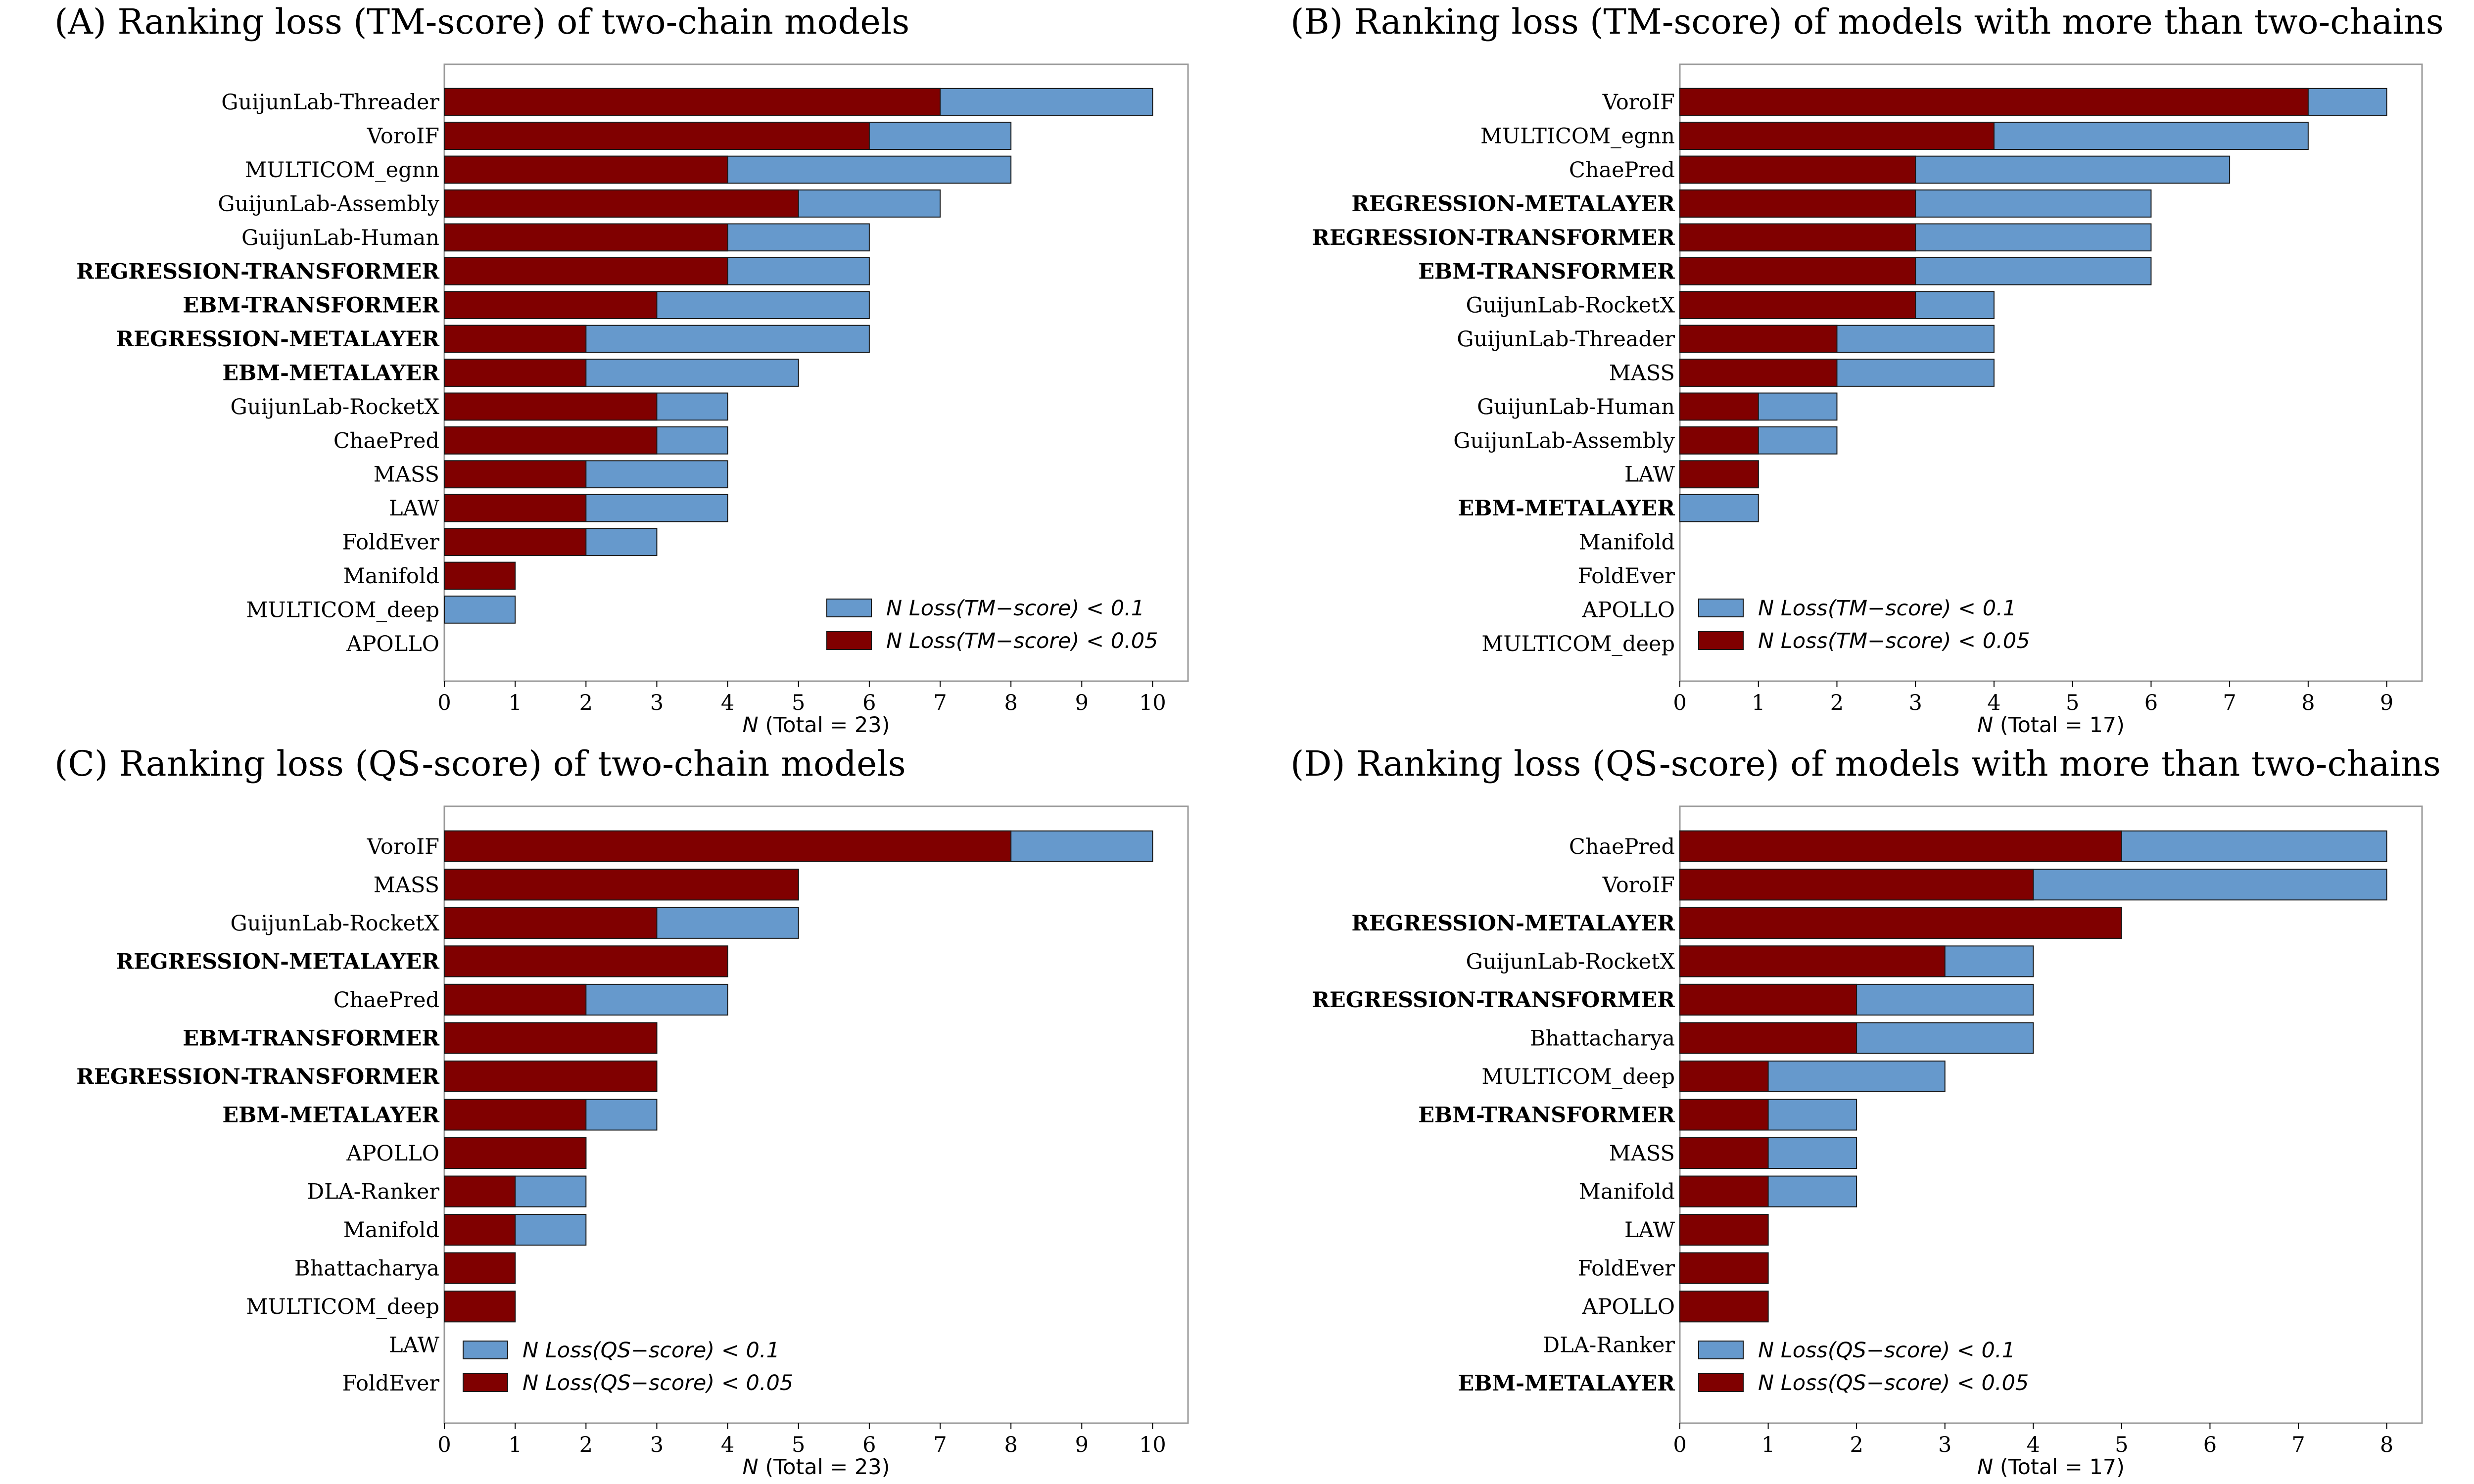 The height and width of the screenshot is (1484, 2474). I want to click on category-label: ChaePred, so click(1622, 847).